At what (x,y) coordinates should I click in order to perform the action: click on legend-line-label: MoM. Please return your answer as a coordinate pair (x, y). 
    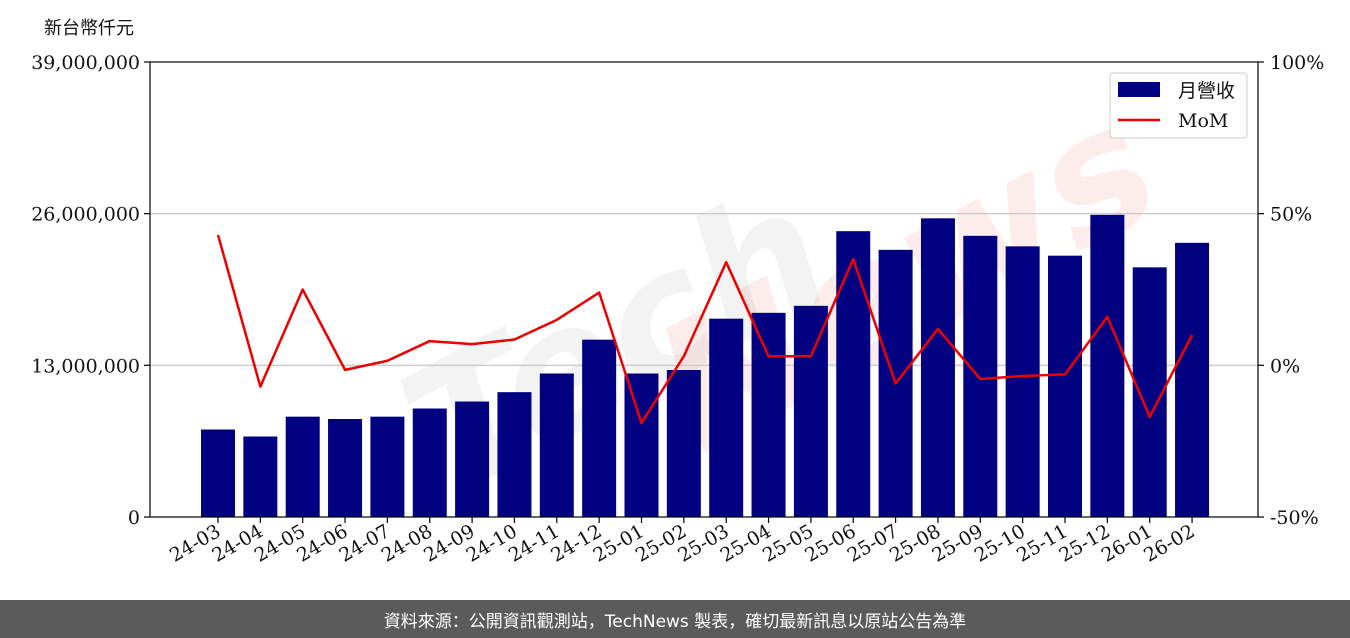
    Looking at the image, I should click on (1203, 121).